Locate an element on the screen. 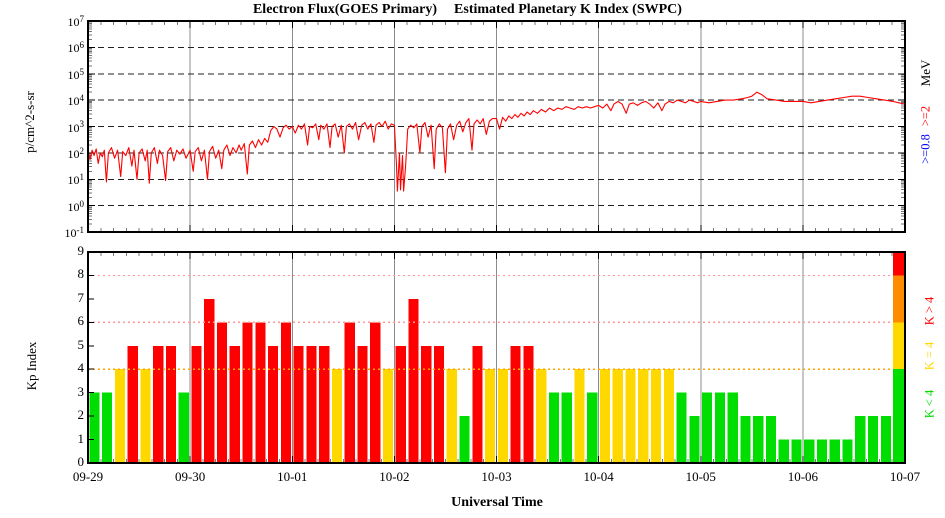 The height and width of the screenshot is (518, 945). flux-y-tick-label: 10⁴ is located at coordinates (76, 101).